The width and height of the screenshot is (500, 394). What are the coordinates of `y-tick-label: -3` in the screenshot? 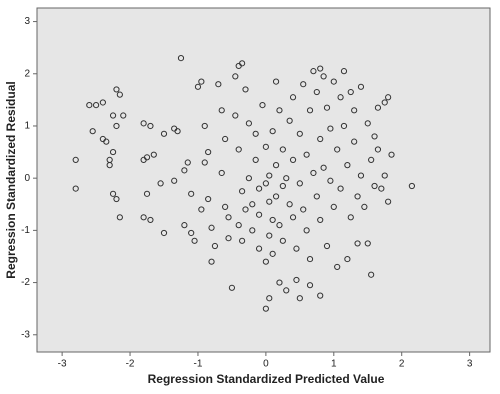 It's located at (25, 334).